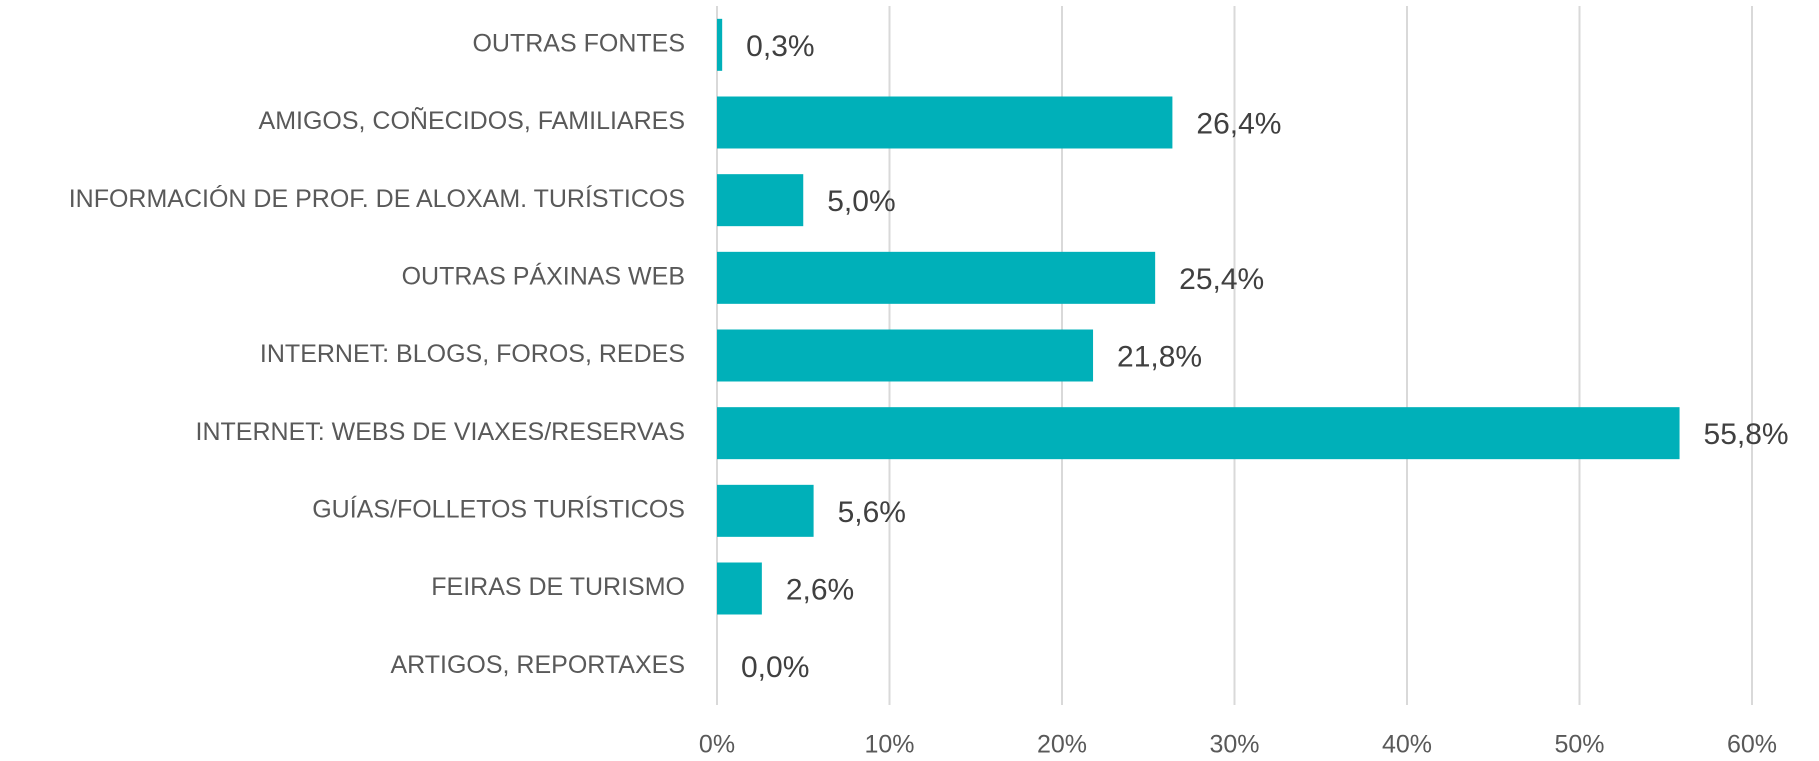 This screenshot has width=1819, height=761. Describe the element at coordinates (1159, 356) in the screenshot. I see `value-label: 21,8%` at that location.